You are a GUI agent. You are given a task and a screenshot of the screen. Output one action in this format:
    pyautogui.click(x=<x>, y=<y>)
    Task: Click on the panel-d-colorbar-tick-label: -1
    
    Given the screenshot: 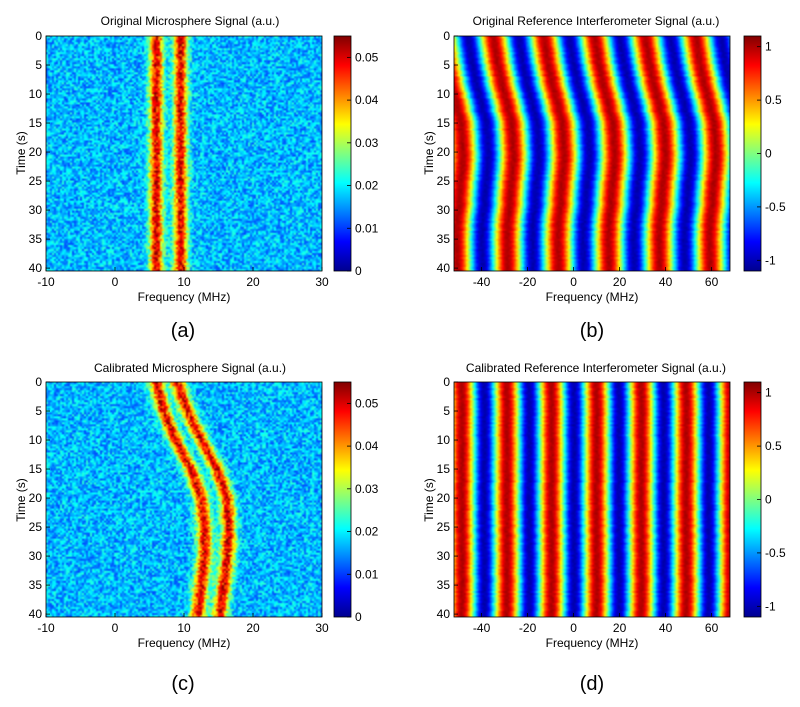 What is the action you would take?
    pyautogui.click(x=770, y=606)
    